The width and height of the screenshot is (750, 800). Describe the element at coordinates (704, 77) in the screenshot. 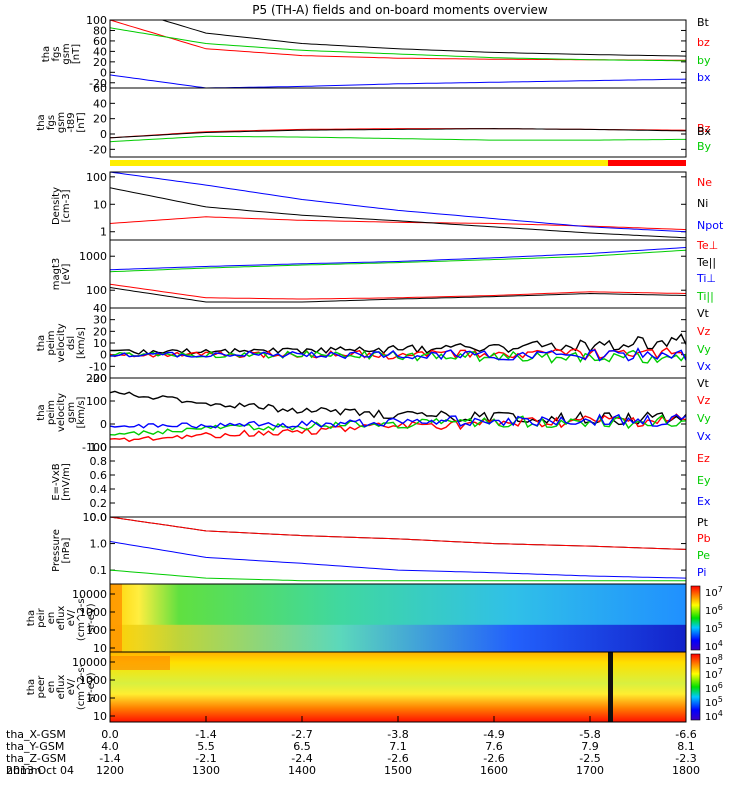

I see `legend-entry: bx` at that location.